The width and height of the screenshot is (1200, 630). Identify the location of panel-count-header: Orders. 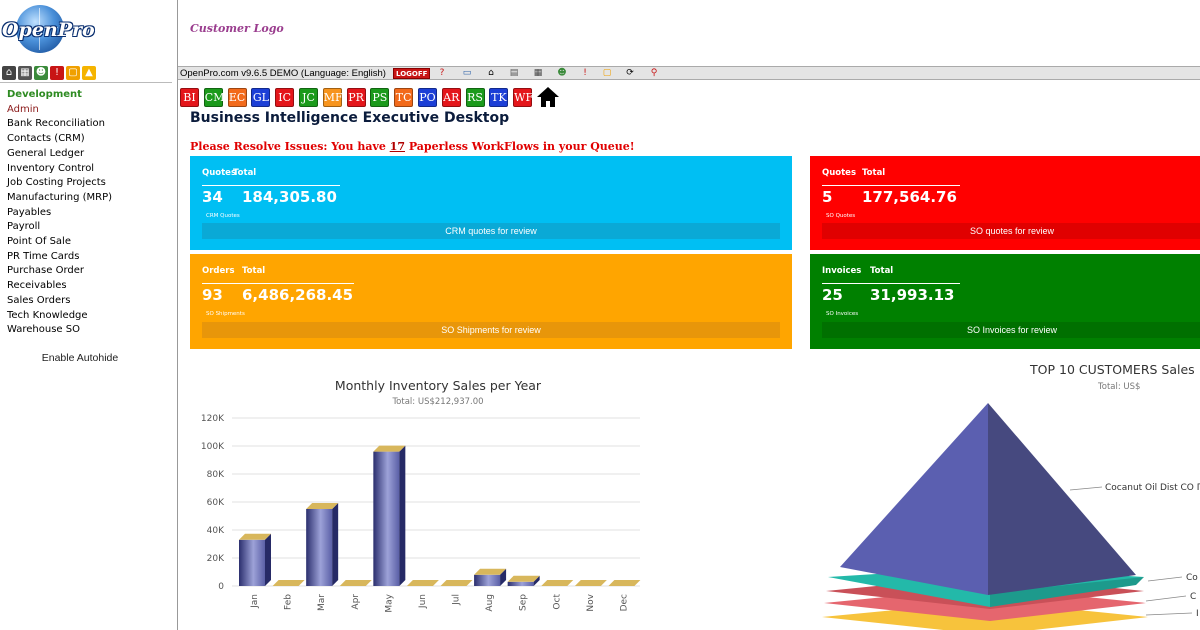
(218, 271).